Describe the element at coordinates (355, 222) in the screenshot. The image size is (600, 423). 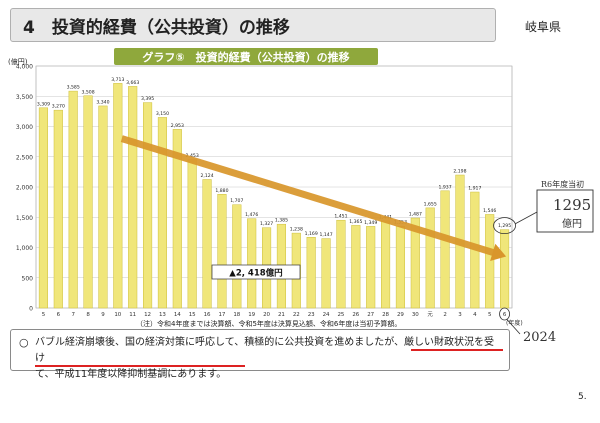
I see `bar-value-label: 1,365` at that location.